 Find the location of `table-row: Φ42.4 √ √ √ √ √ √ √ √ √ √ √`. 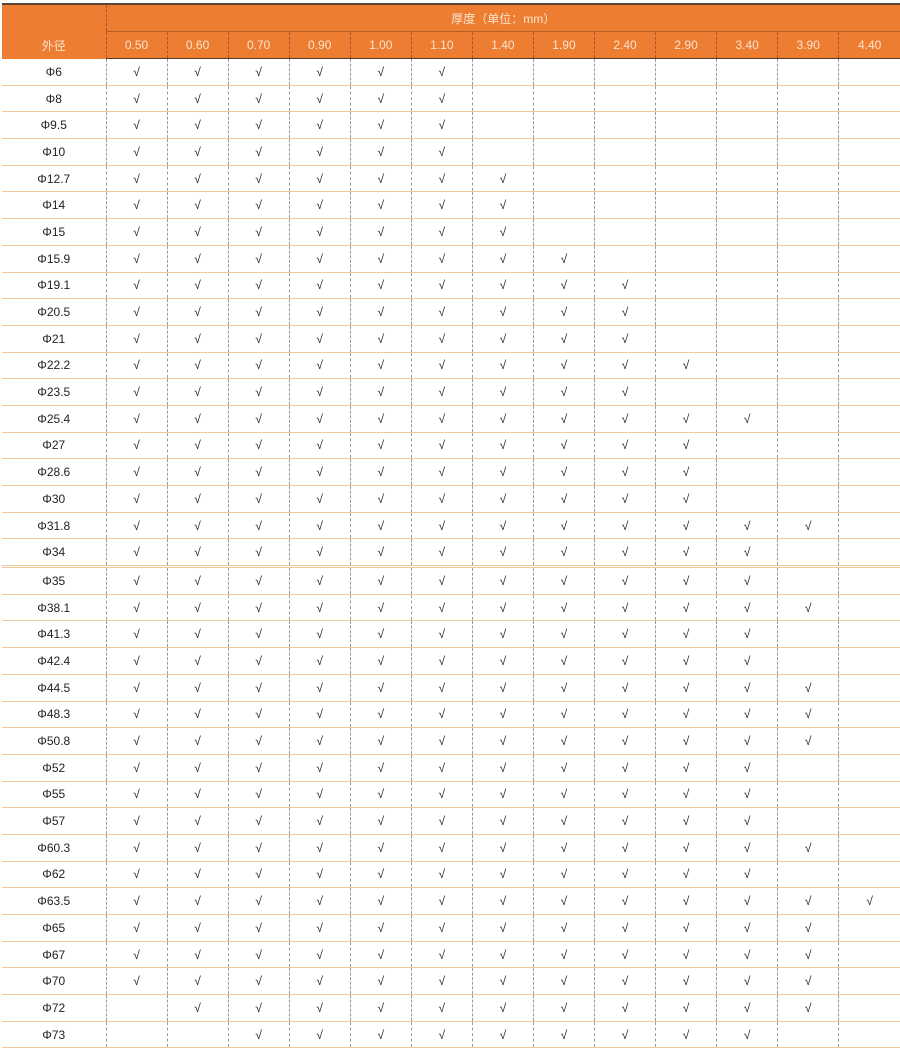

table-row: Φ42.4 √ √ √ √ √ √ √ √ √ √ √ is located at coordinates (451, 661).